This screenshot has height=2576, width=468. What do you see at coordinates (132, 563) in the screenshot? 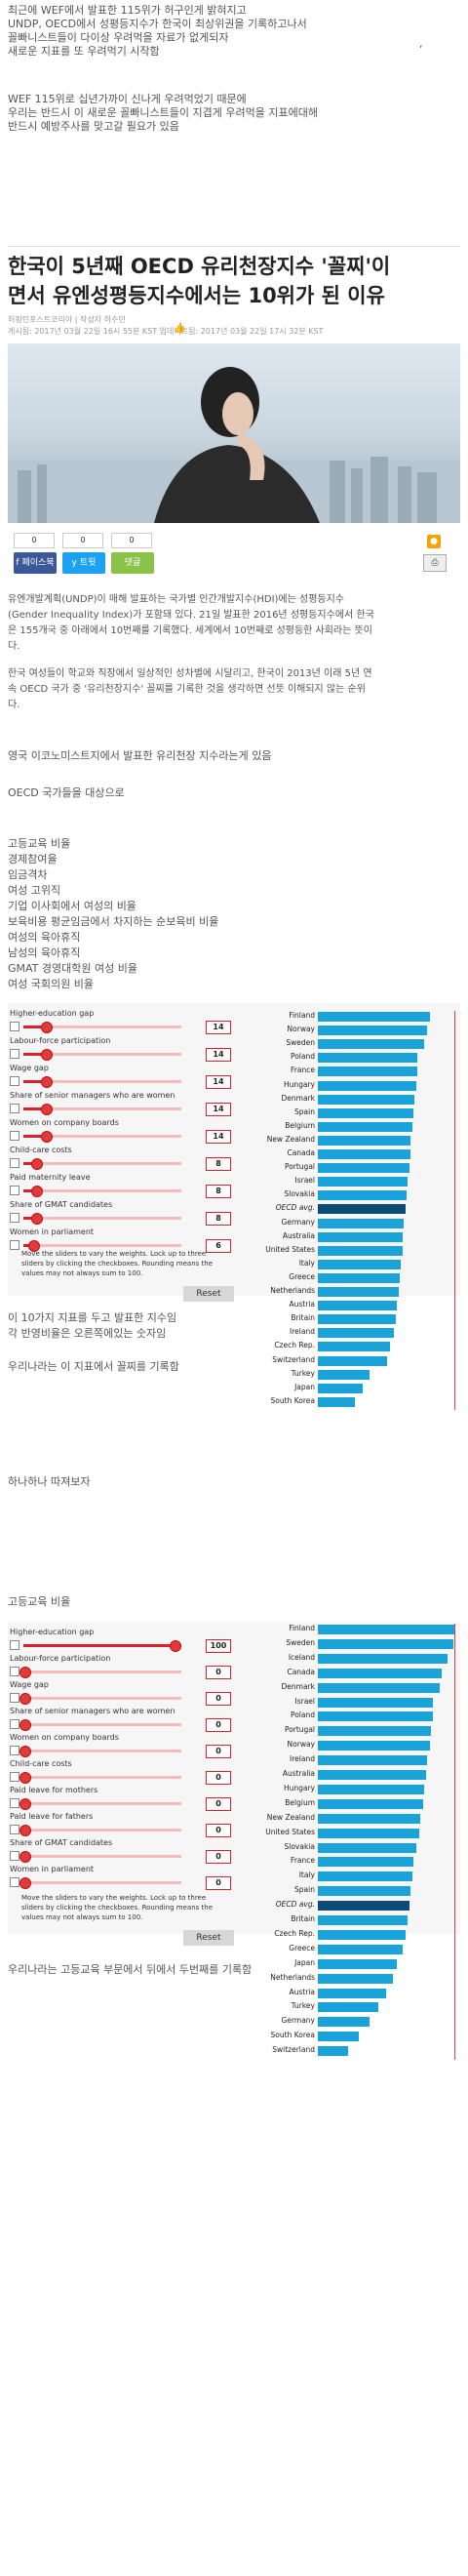
I see `comment-button: 댓글` at bounding box center [132, 563].